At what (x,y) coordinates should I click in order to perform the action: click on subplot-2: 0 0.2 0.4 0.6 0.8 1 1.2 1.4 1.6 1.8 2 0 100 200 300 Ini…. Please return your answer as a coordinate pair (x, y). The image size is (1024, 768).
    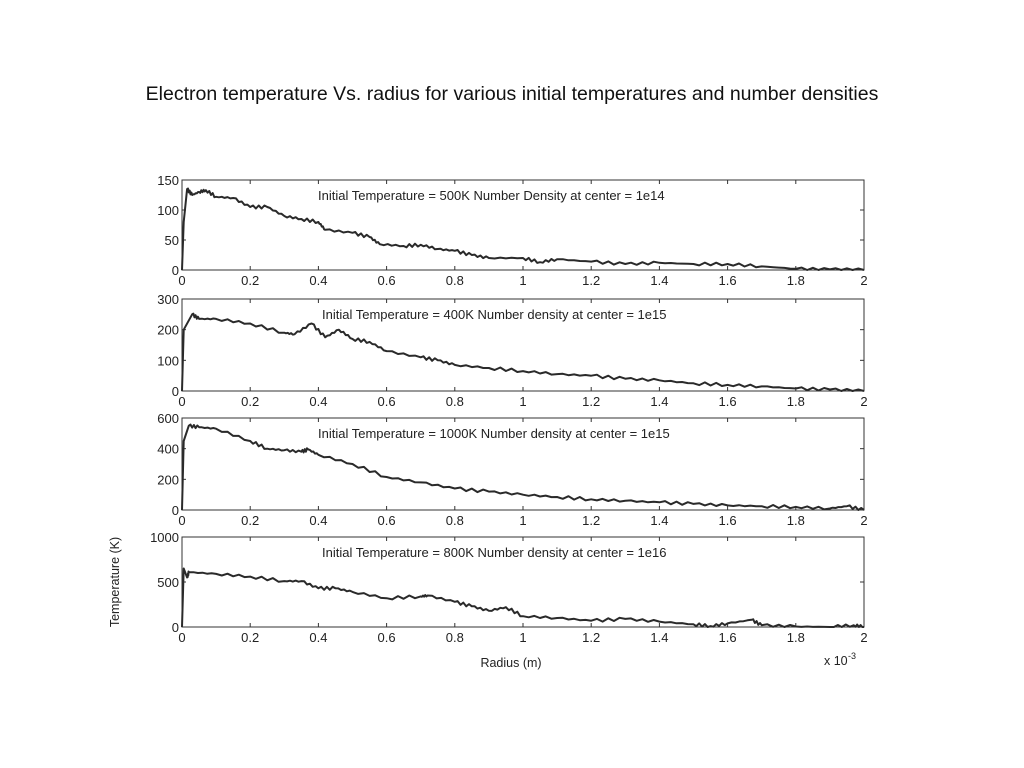
    Looking at the image, I should click on (512, 350).